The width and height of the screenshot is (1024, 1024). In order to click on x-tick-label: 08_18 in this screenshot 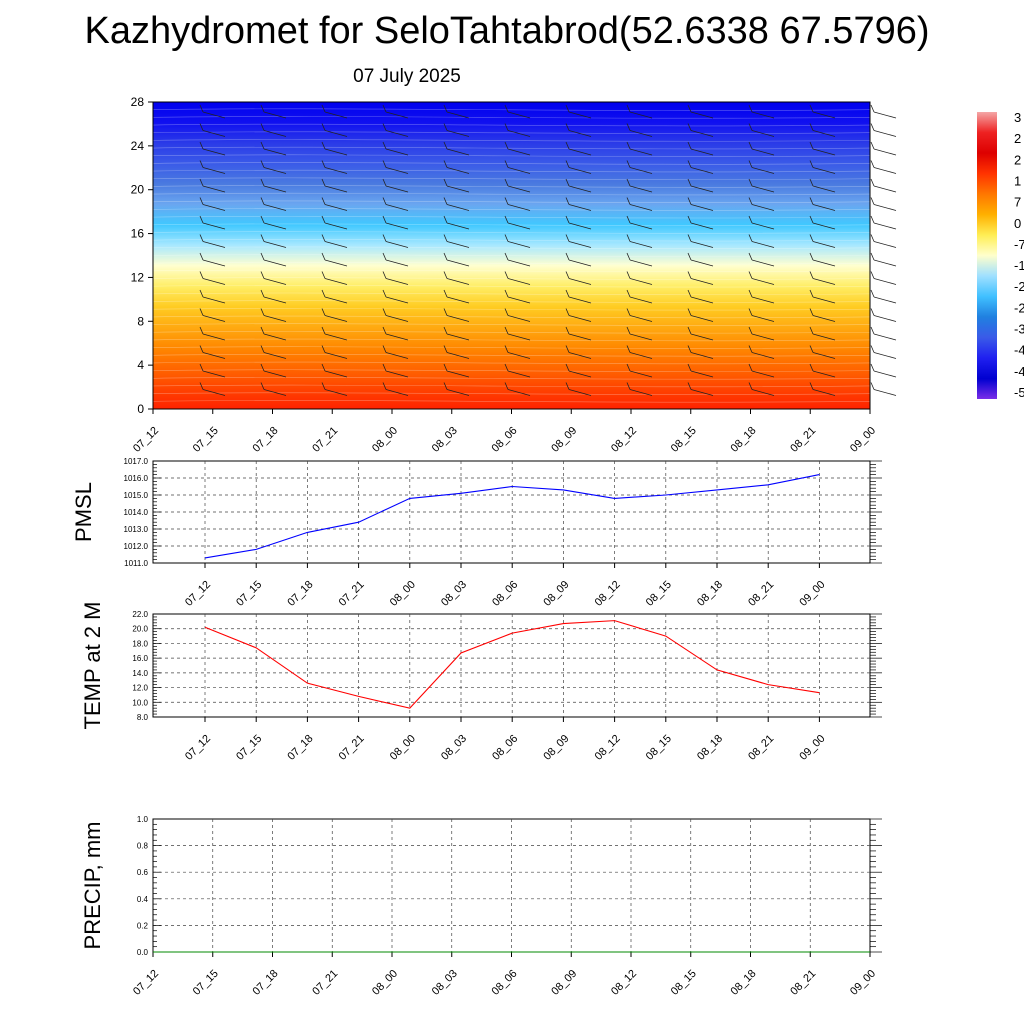, I will do `click(710, 748)`.